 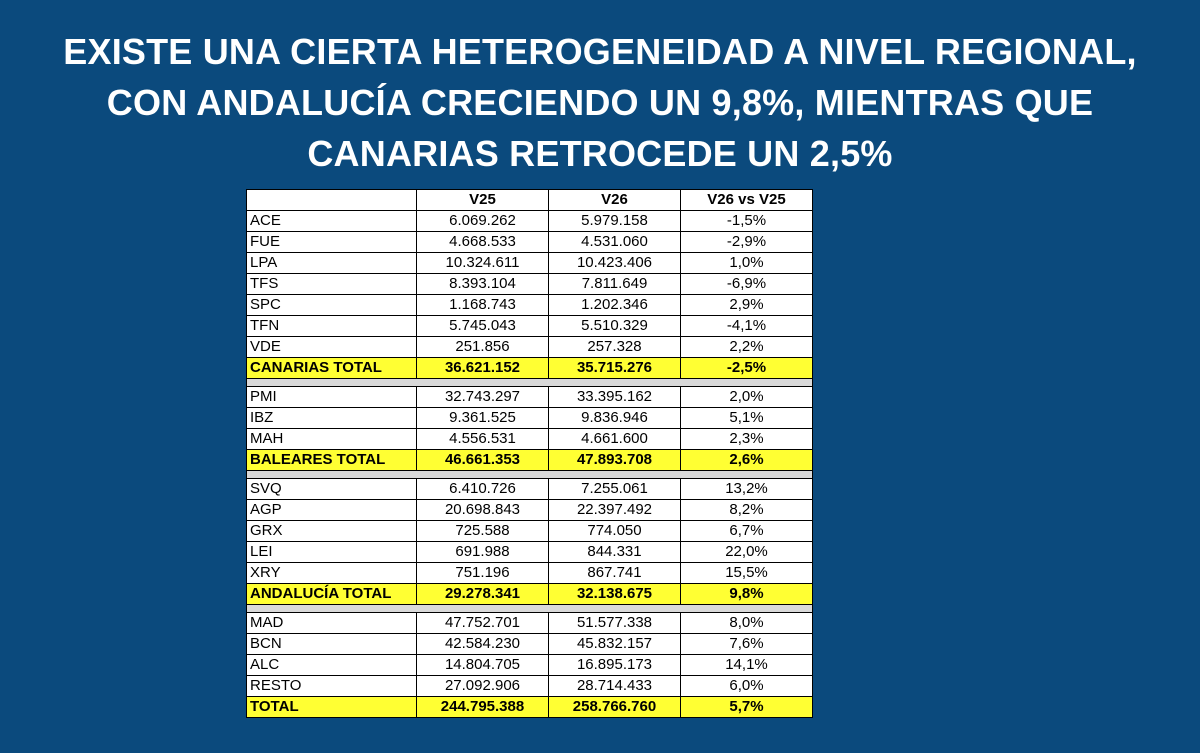 What do you see at coordinates (529, 326) in the screenshot?
I see `table-row: TFN 5.745.043 5.510.329 -4,1%` at bounding box center [529, 326].